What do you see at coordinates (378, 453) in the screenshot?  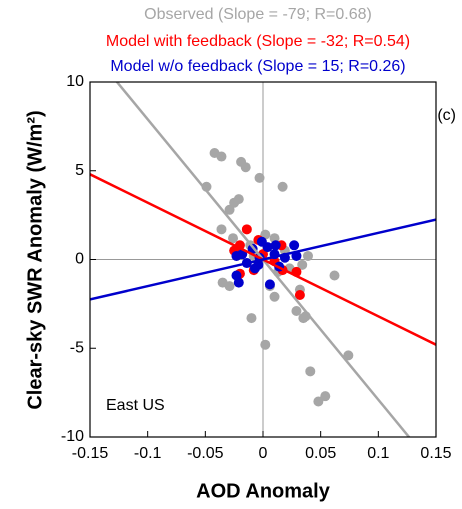 I see `x-tick-label: 0.1` at bounding box center [378, 453].